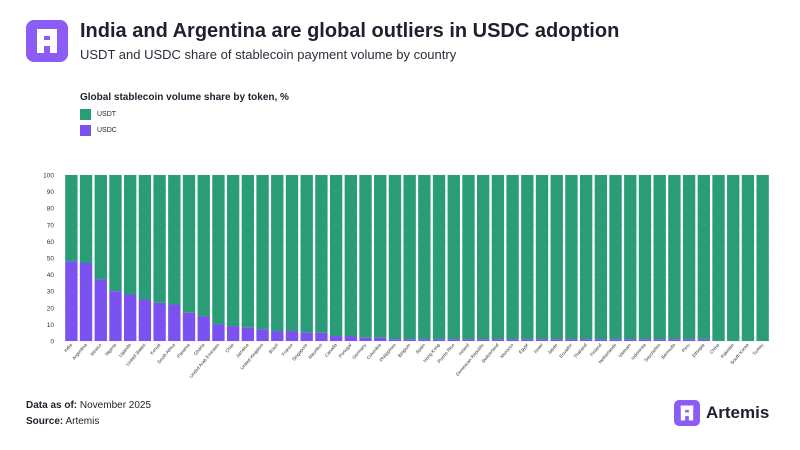  I want to click on x-tick-label: Thailand, so click(580, 350).